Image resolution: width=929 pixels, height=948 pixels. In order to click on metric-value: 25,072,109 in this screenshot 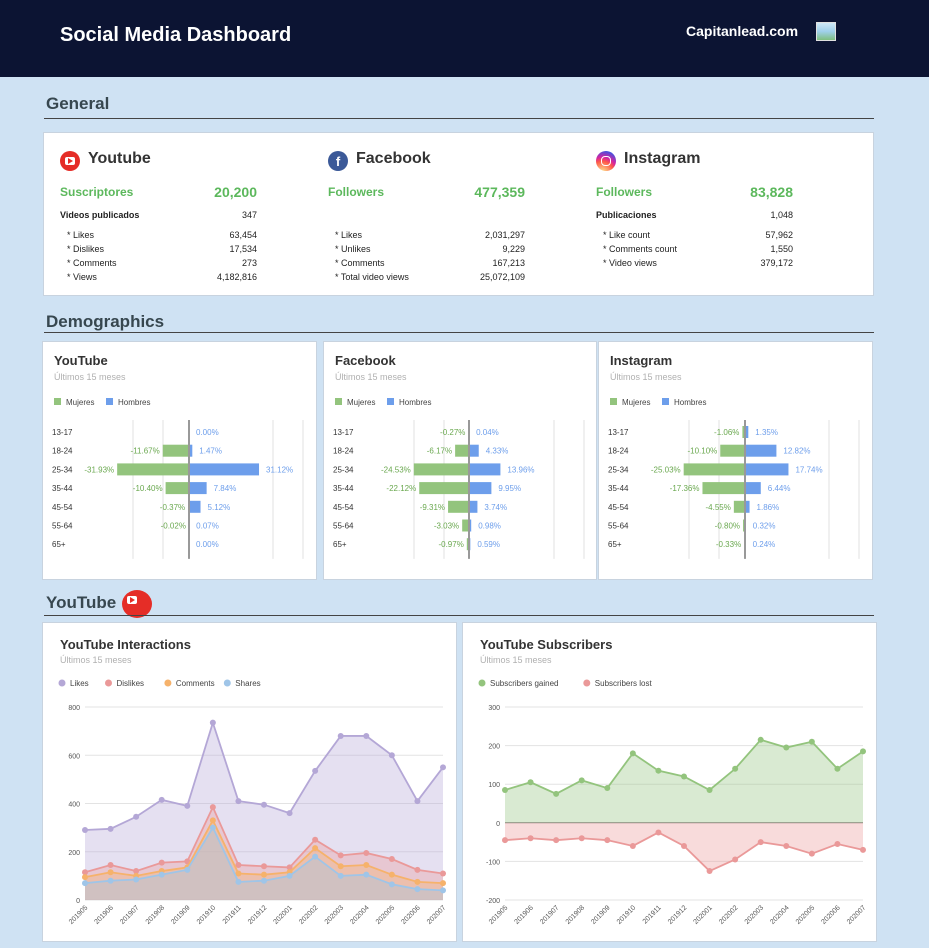, I will do `click(486, 277)`.